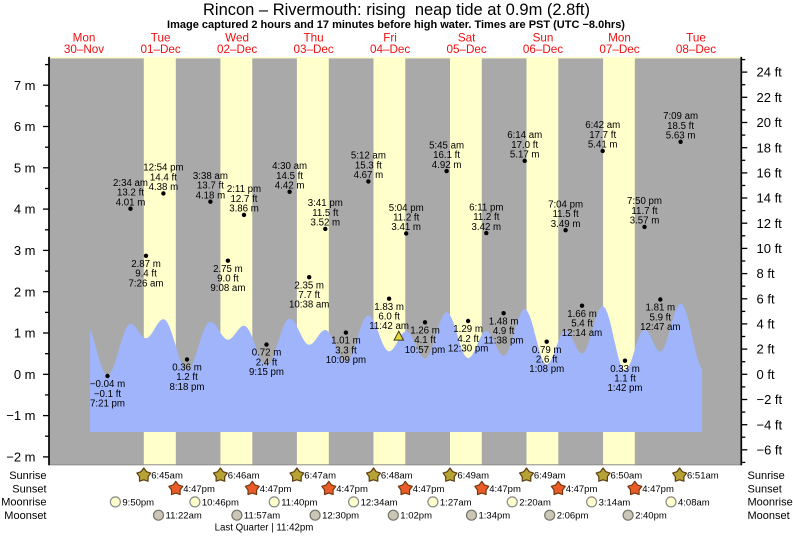 The image size is (793, 539). What do you see at coordinates (446, 145) in the screenshot?
I see `svg-text: 5:45 am` at bounding box center [446, 145].